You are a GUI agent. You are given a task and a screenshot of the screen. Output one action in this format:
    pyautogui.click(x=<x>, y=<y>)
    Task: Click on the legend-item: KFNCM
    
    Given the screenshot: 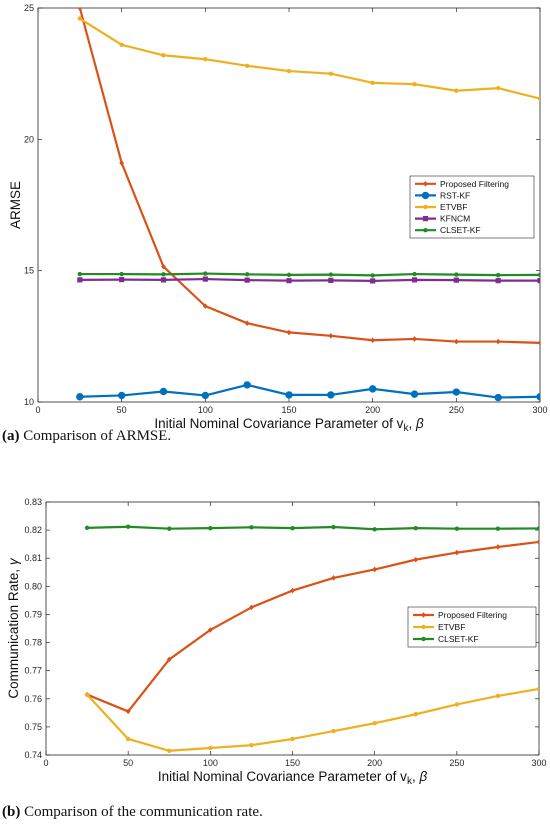 What is the action you would take?
    pyautogui.click(x=442, y=219)
    